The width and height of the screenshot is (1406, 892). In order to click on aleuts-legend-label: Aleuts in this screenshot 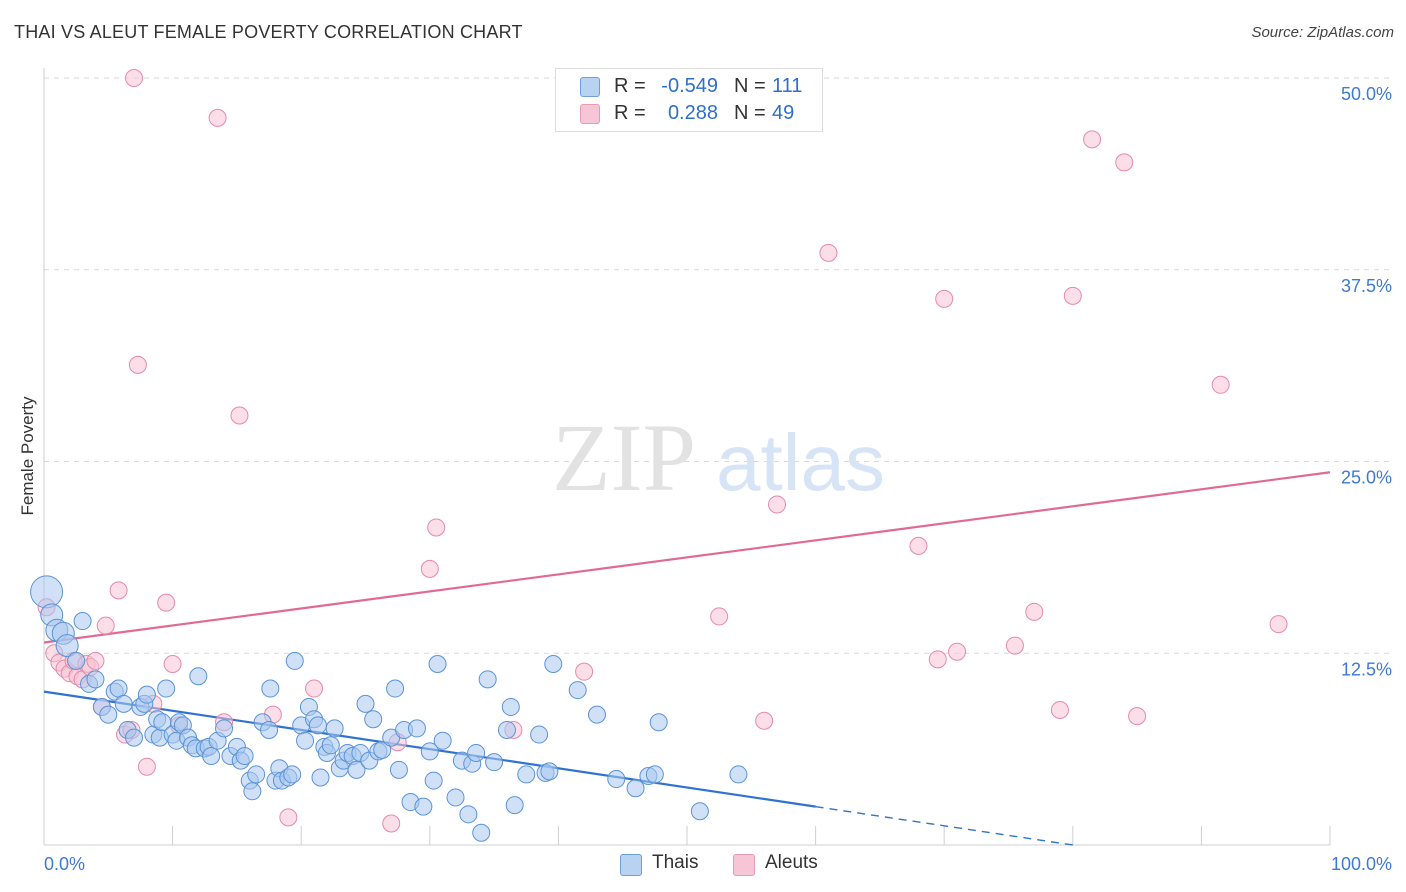, I will do `click(791, 862)`.